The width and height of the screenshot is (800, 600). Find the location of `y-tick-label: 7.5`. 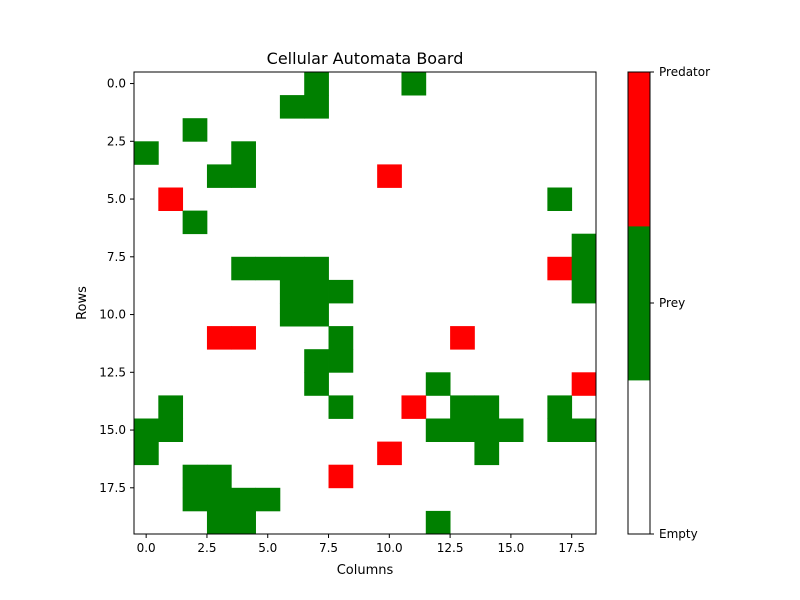

y-tick-label: 7.5 is located at coordinates (116, 257).